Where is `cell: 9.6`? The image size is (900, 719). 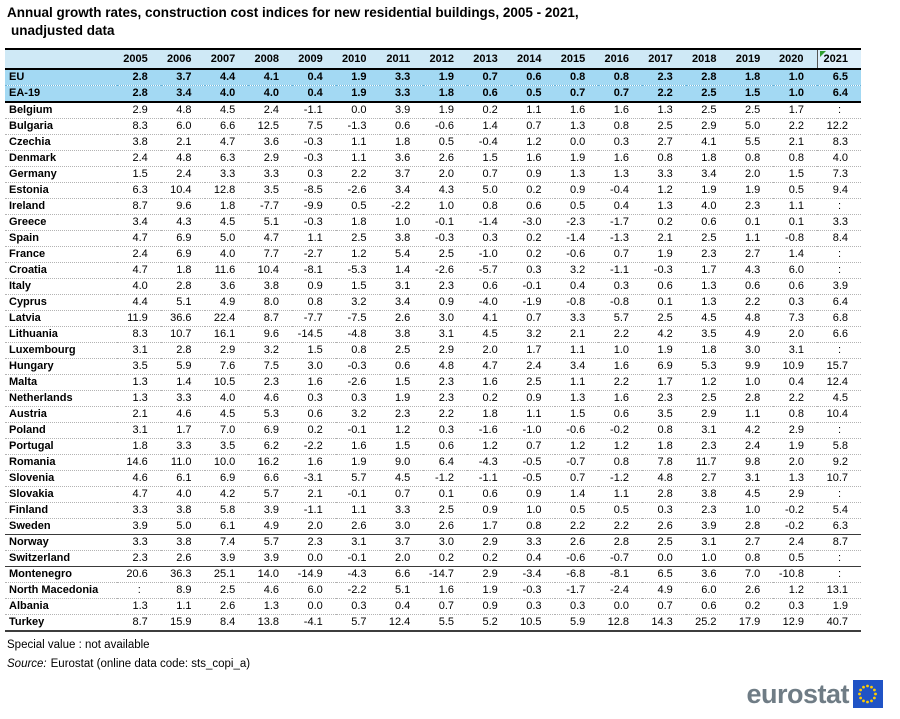
cell: 9.6 is located at coordinates (182, 206).